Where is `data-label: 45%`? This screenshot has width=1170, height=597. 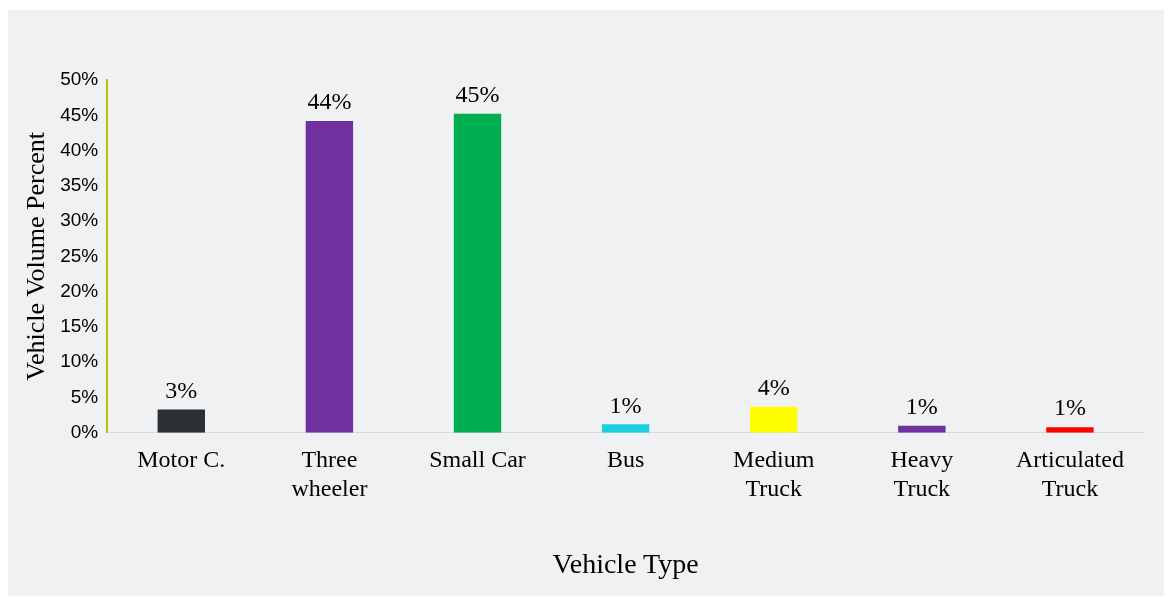
data-label: 45% is located at coordinates (477, 94).